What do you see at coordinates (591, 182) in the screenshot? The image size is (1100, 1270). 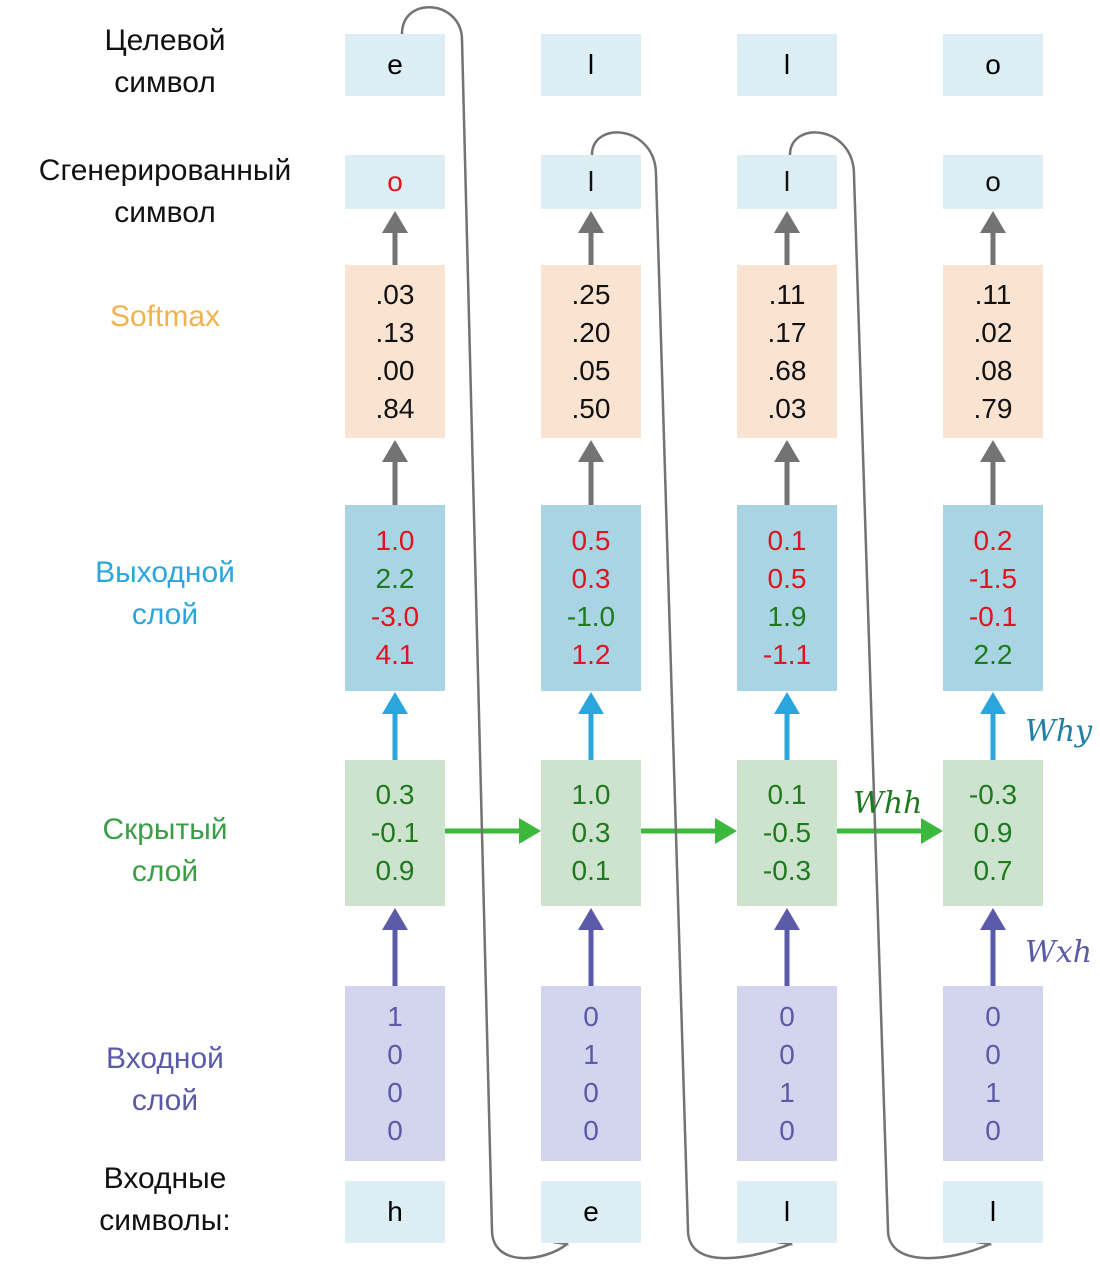 I see `generated-char-box: l` at bounding box center [591, 182].